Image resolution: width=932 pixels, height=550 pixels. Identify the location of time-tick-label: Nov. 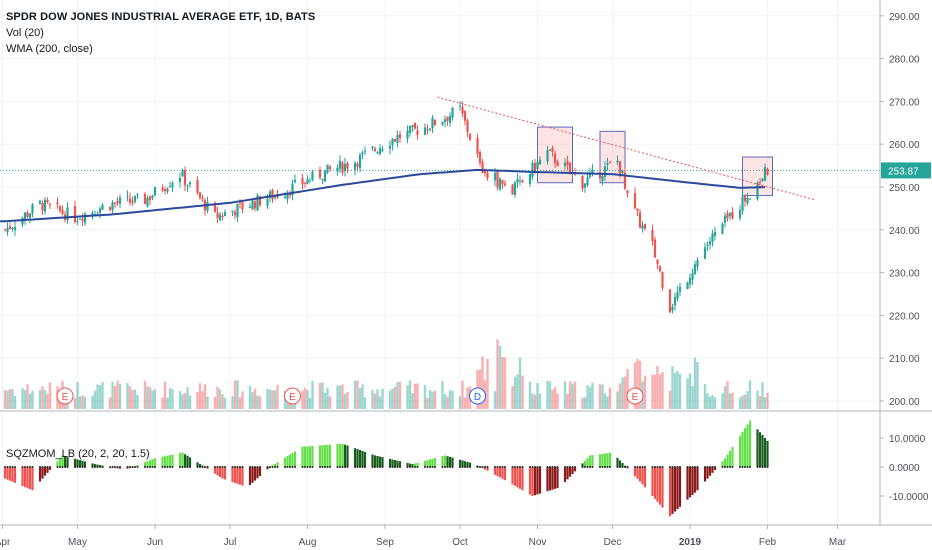
(538, 542).